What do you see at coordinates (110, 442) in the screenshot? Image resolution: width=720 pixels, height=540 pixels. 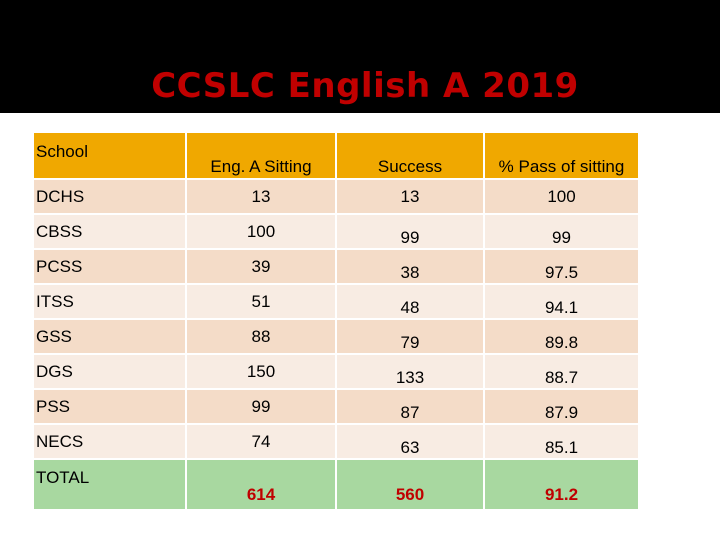 I see `cell-school: NECS` at bounding box center [110, 442].